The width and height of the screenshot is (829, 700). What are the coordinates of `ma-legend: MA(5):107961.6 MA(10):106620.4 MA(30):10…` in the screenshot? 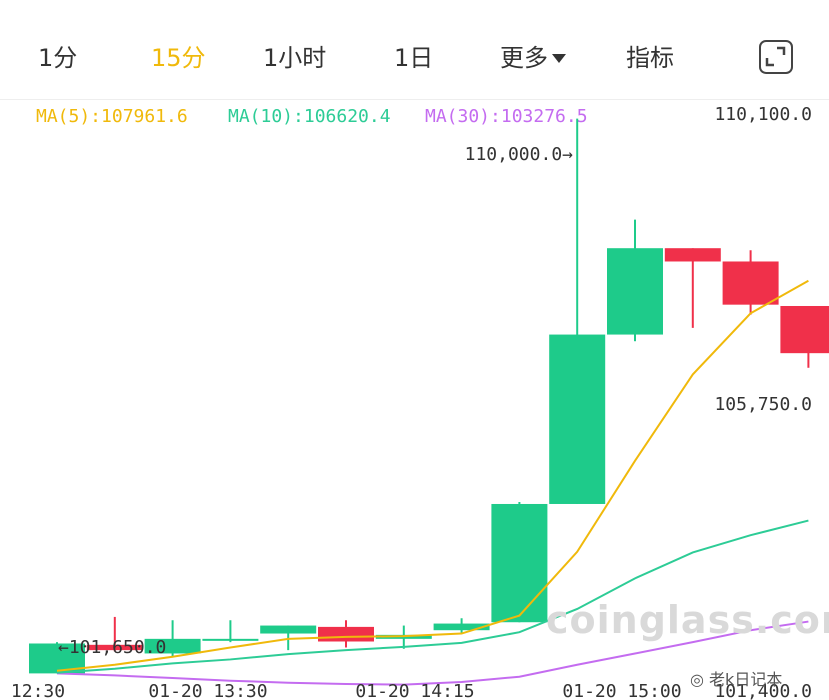 It's located at (414, 118).